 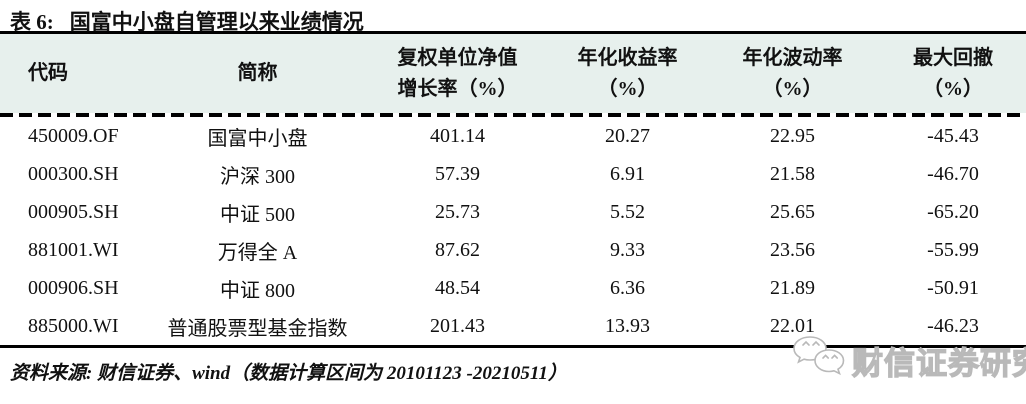 What do you see at coordinates (627, 287) in the screenshot?
I see `cell-annual-return: 6.36` at bounding box center [627, 287].